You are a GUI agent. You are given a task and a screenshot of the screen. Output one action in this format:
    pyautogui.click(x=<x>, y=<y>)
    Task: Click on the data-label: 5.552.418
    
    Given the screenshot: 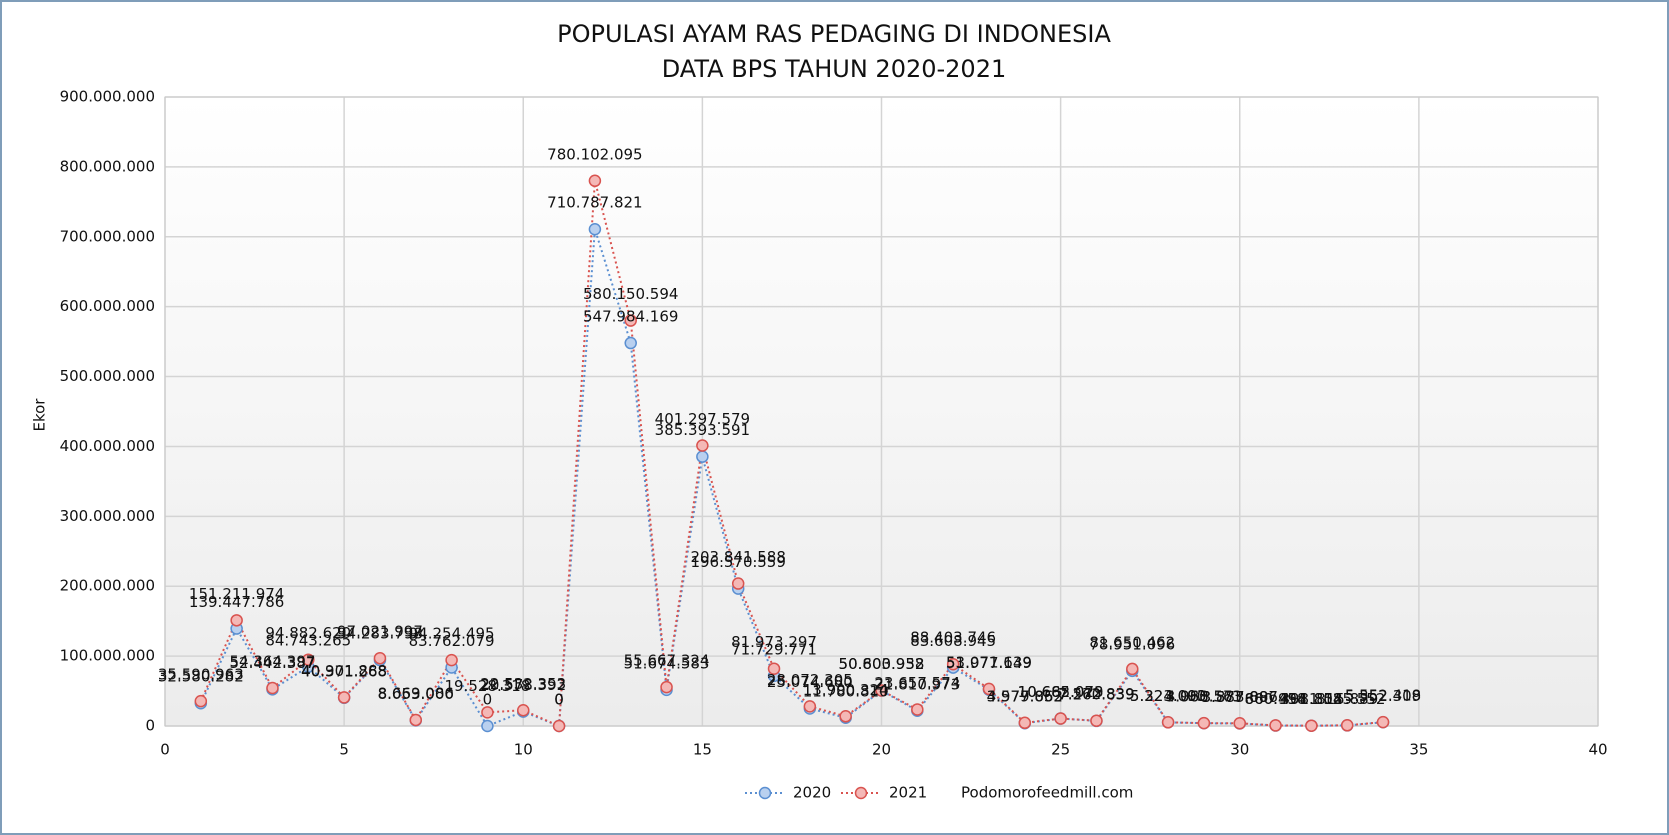 What is the action you would take?
    pyautogui.click(x=1383, y=696)
    